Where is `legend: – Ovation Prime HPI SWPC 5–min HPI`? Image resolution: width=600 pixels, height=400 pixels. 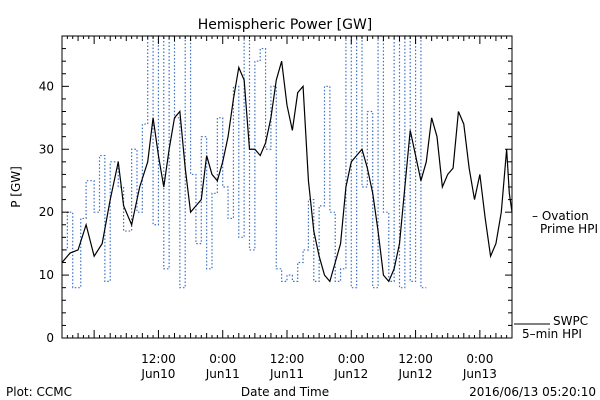 legend: – Ovation Prime HPI SWPC 5–min HPI is located at coordinates (556, 275).